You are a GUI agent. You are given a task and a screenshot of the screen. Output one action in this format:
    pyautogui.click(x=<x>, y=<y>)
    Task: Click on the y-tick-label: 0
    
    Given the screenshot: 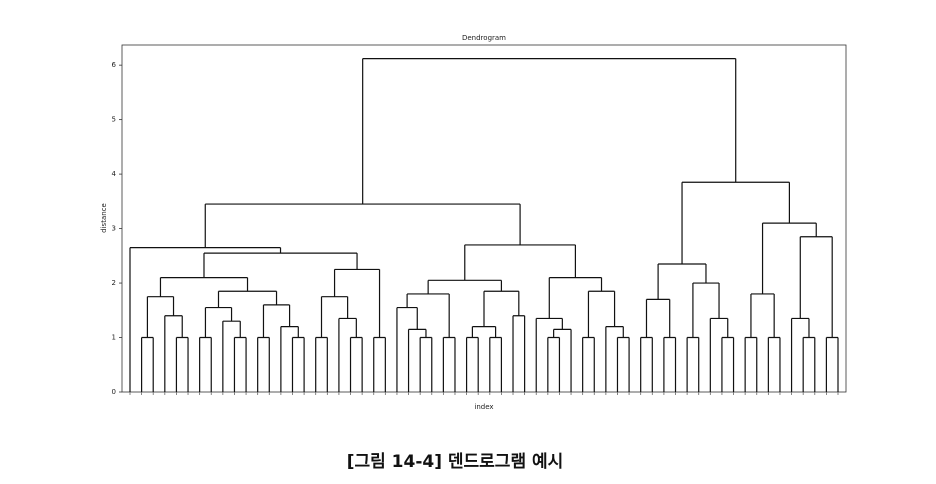 What is the action you would take?
    pyautogui.click(x=114, y=392)
    